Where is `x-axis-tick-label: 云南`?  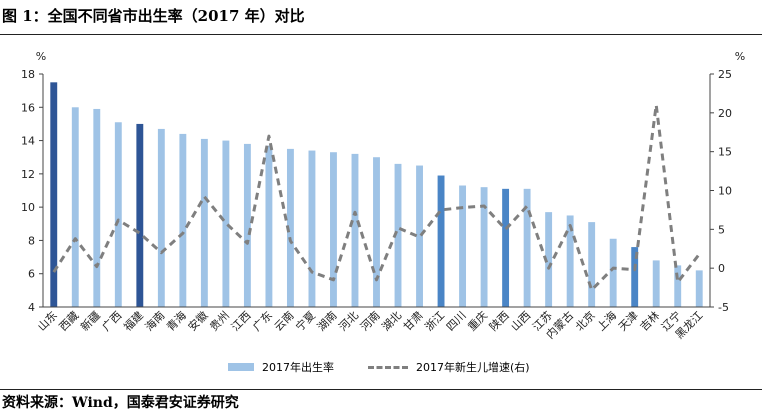
x-axis-tick-label: 云南 is located at coordinates (284, 321).